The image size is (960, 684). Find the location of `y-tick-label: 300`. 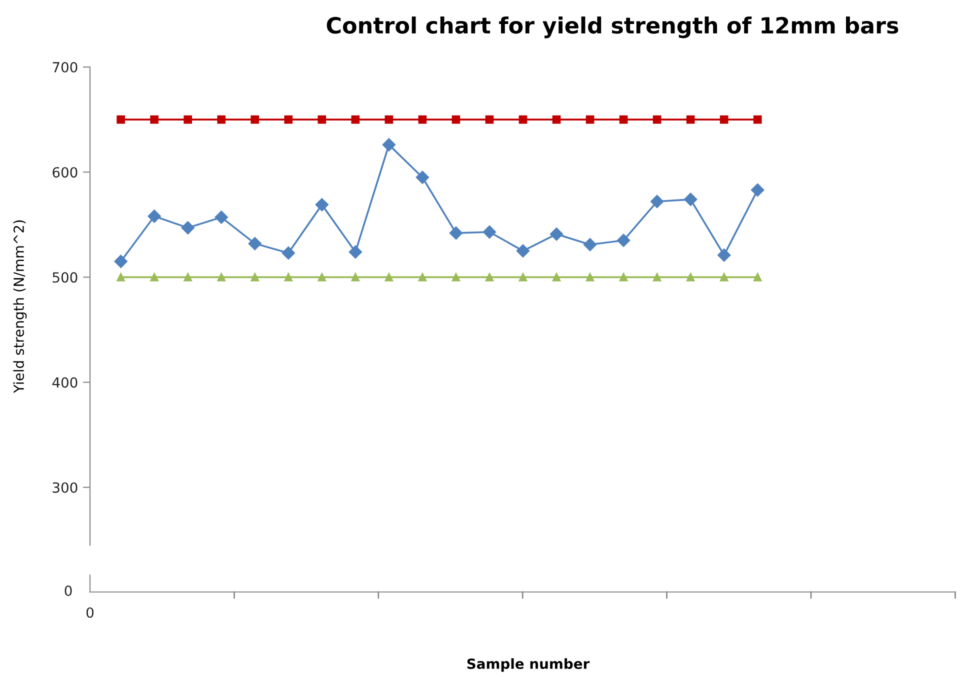

y-tick-label: 300 is located at coordinates (65, 487).